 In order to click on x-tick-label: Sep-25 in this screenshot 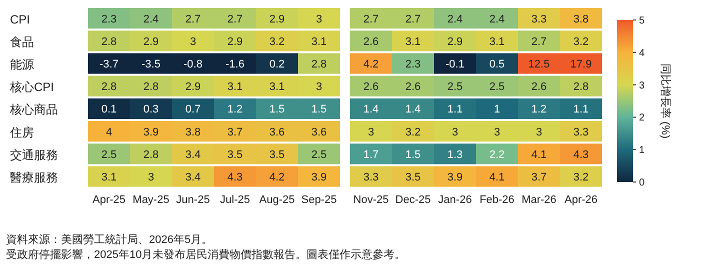, I will do `click(319, 200)`.